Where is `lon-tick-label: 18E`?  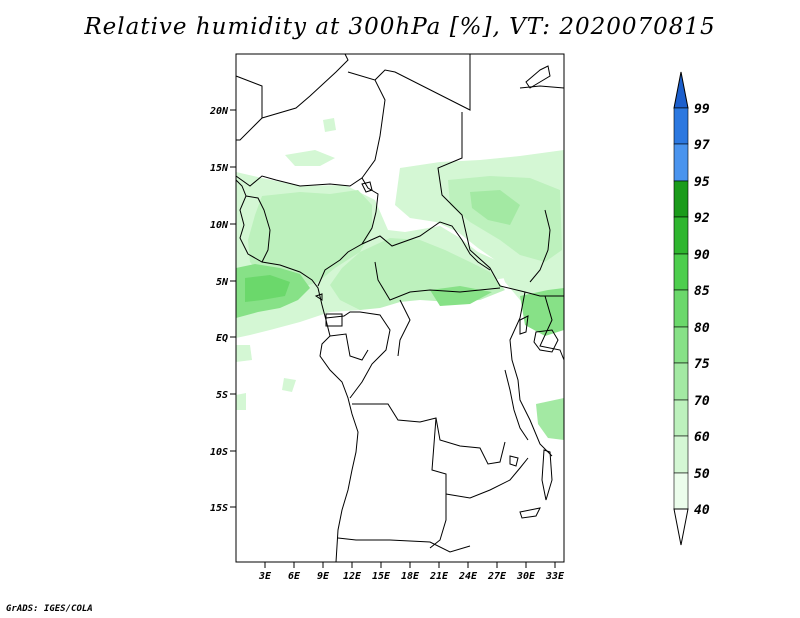 lon-tick-label: 18E is located at coordinates (410, 576).